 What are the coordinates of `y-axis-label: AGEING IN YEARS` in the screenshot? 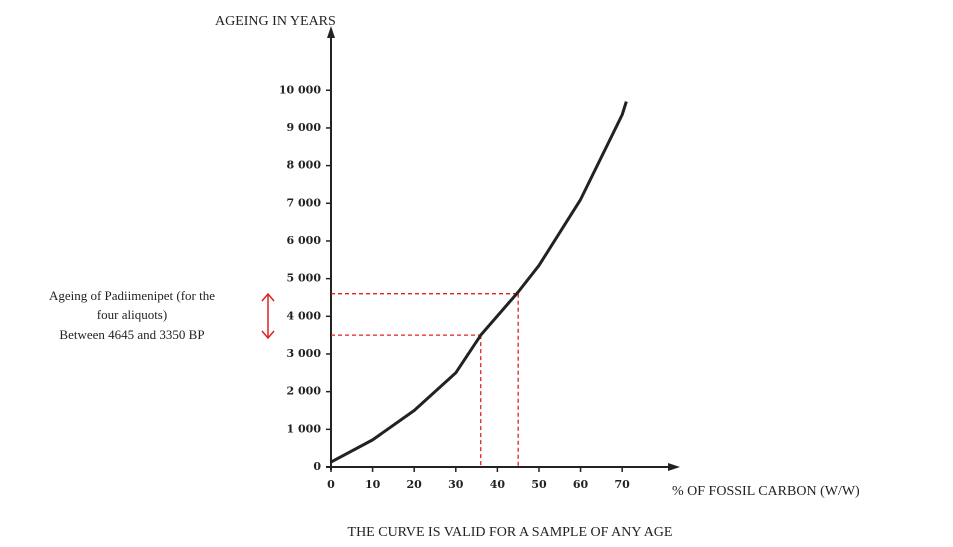 It's located at (275, 21).